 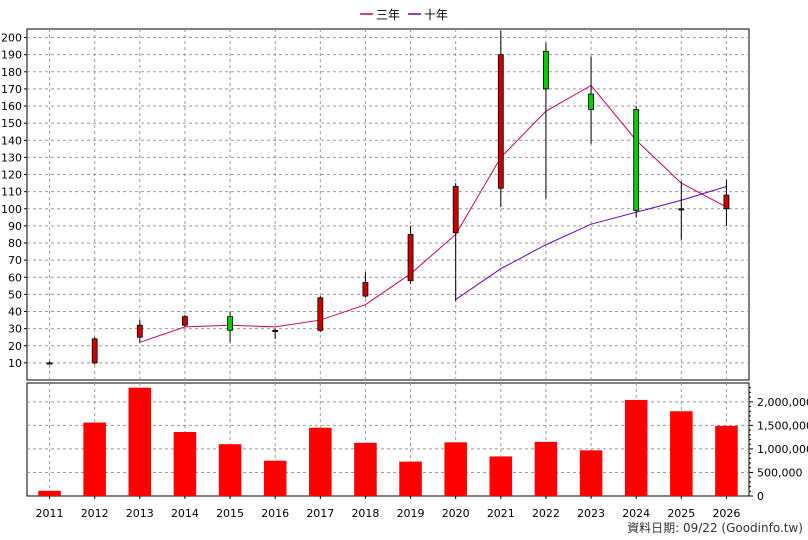 I want to click on footer-source: 資料日期: 09/22 (Goodinfo.tw), so click(x=715, y=528).